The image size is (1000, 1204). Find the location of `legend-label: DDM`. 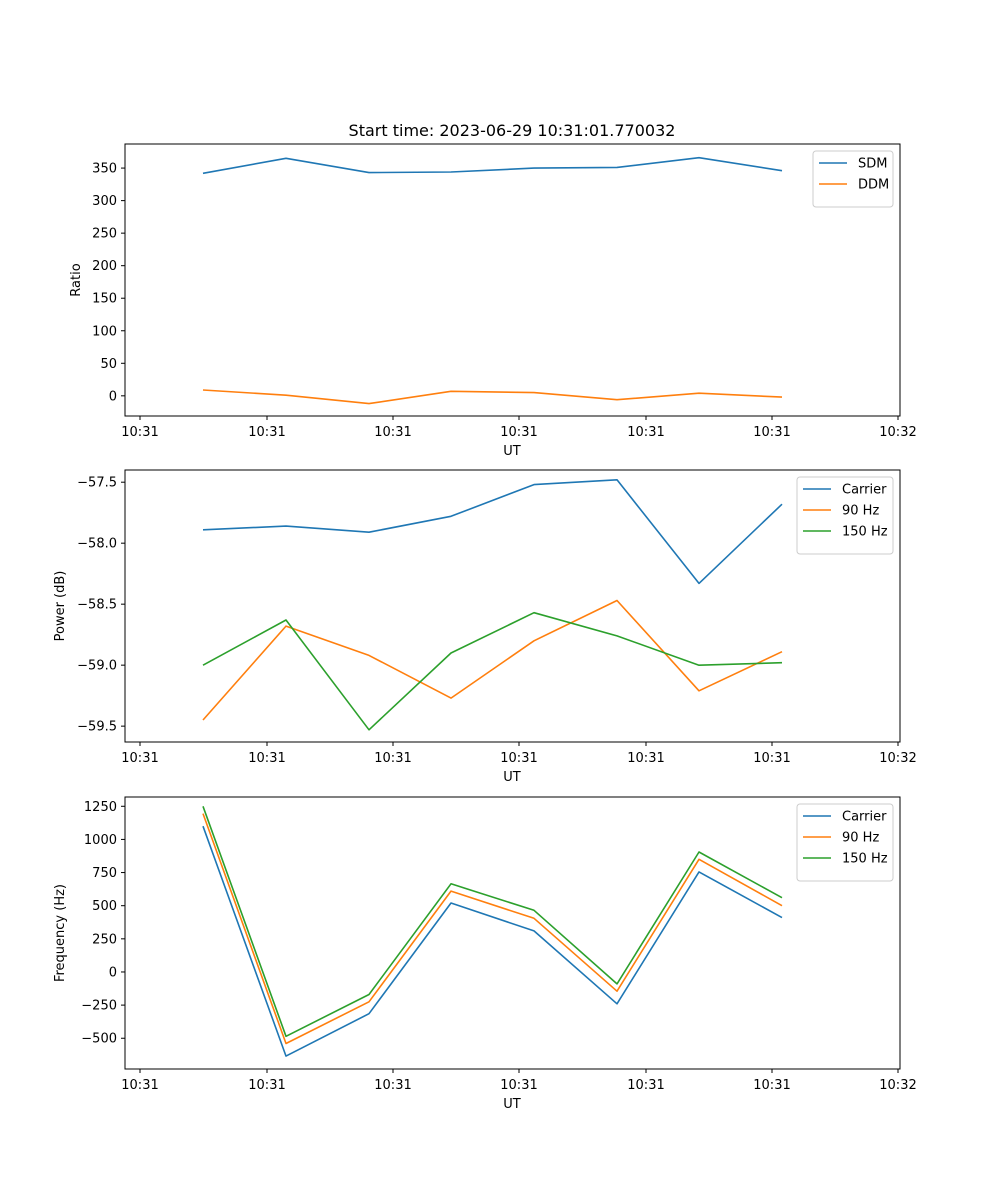

legend-label: DDM is located at coordinates (873, 185).